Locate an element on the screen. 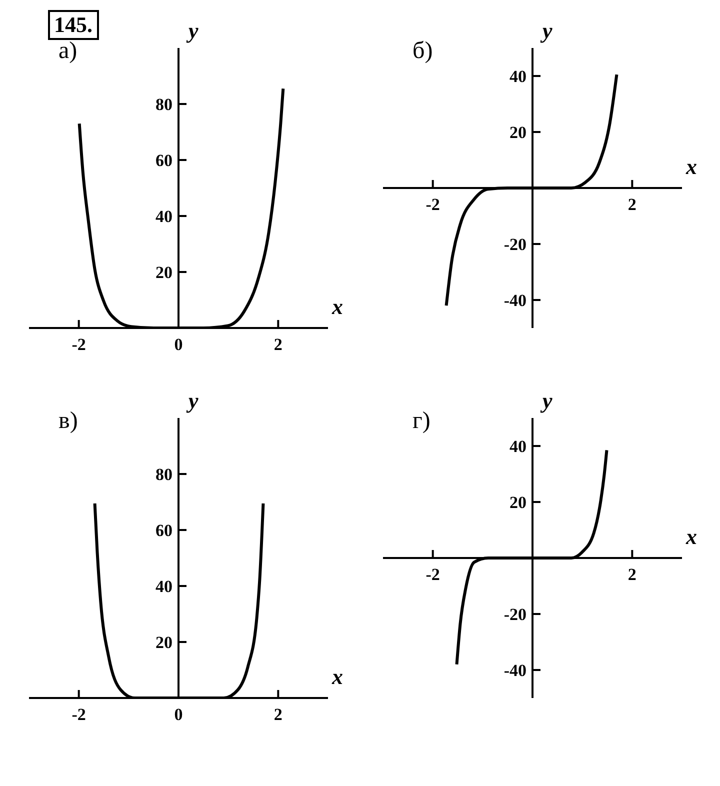 The width and height of the screenshot is (720, 786). text: 145. is located at coordinates (73, 24).